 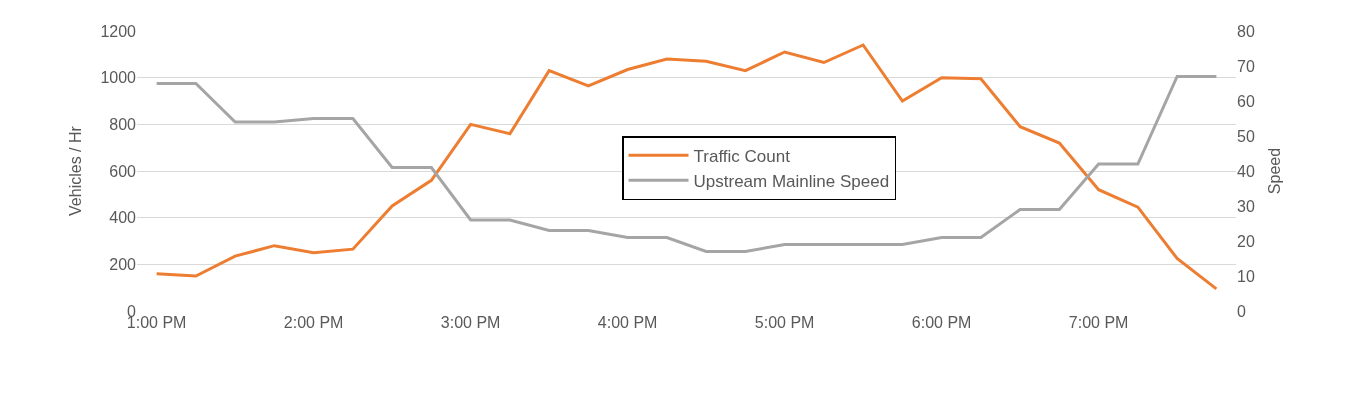 I want to click on y2-tick-label: 50, so click(x=1246, y=136).